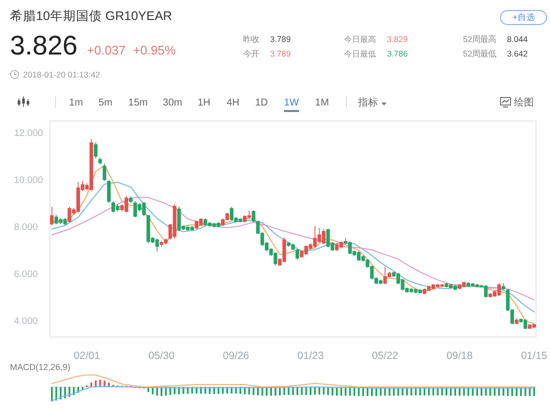 This screenshot has height=415, width=550. What do you see at coordinates (251, 39) in the screenshot?
I see `annotation: 昨收` at bounding box center [251, 39].